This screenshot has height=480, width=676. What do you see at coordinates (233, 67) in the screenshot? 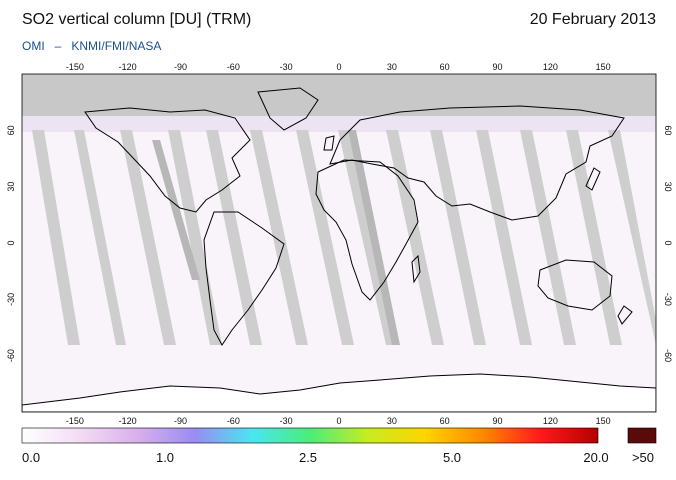
I see `lon-tick-top-3: -60` at bounding box center [233, 67].